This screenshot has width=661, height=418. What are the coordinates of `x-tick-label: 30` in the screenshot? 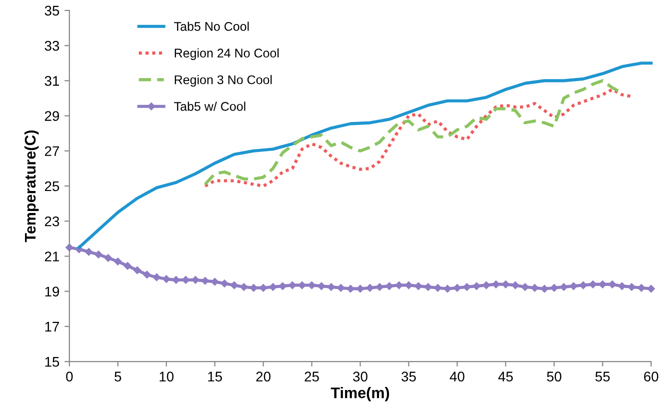 It's located at (360, 377).